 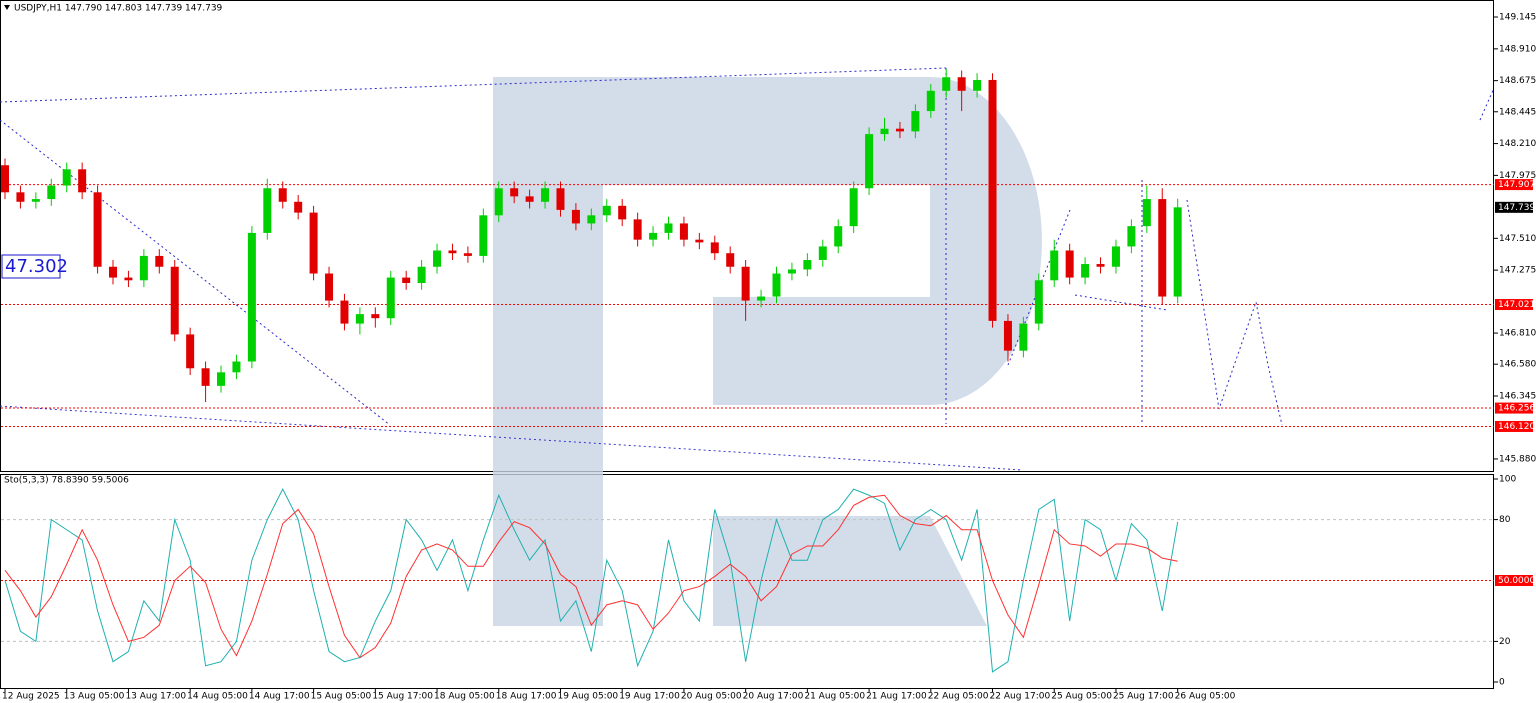 I want to click on x-tick-label: 20 Aug 05:00, so click(x=711, y=697).